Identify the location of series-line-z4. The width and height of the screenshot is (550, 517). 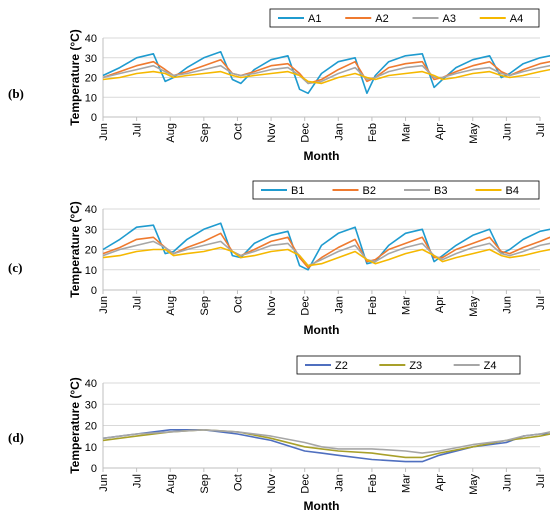
(326, 441).